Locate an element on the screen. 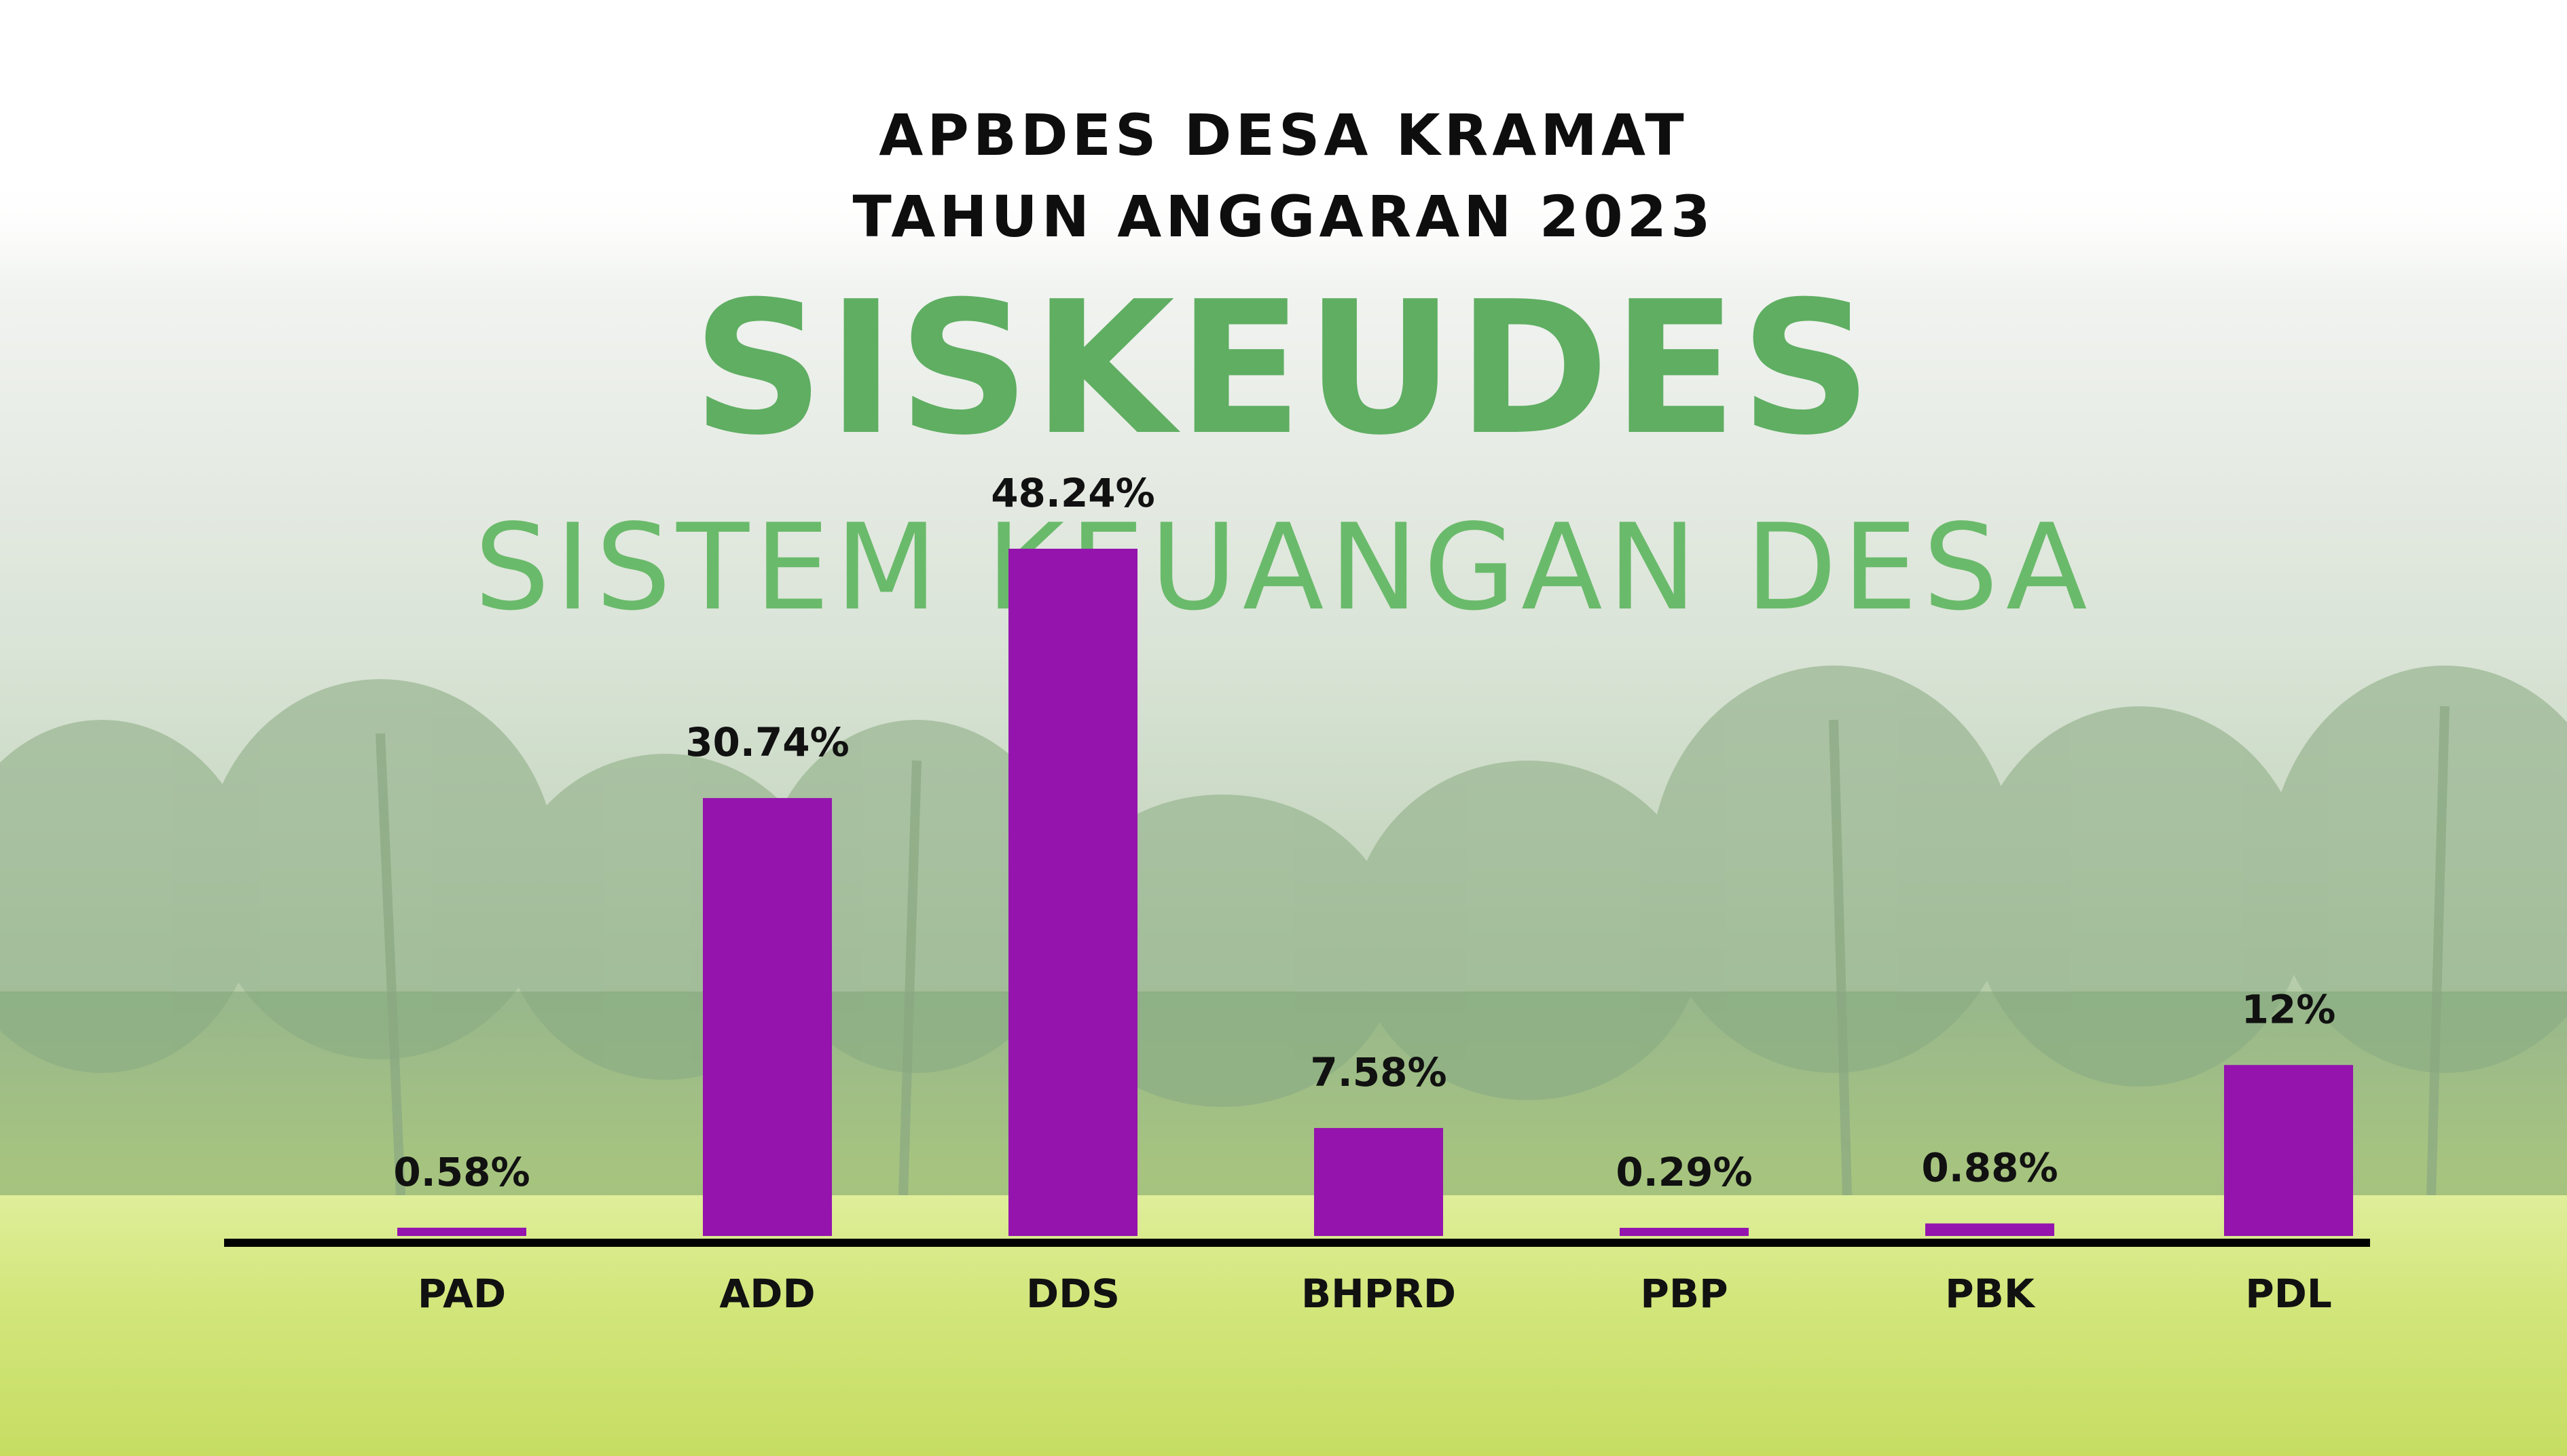  category-label-add: ADD is located at coordinates (767, 1294).